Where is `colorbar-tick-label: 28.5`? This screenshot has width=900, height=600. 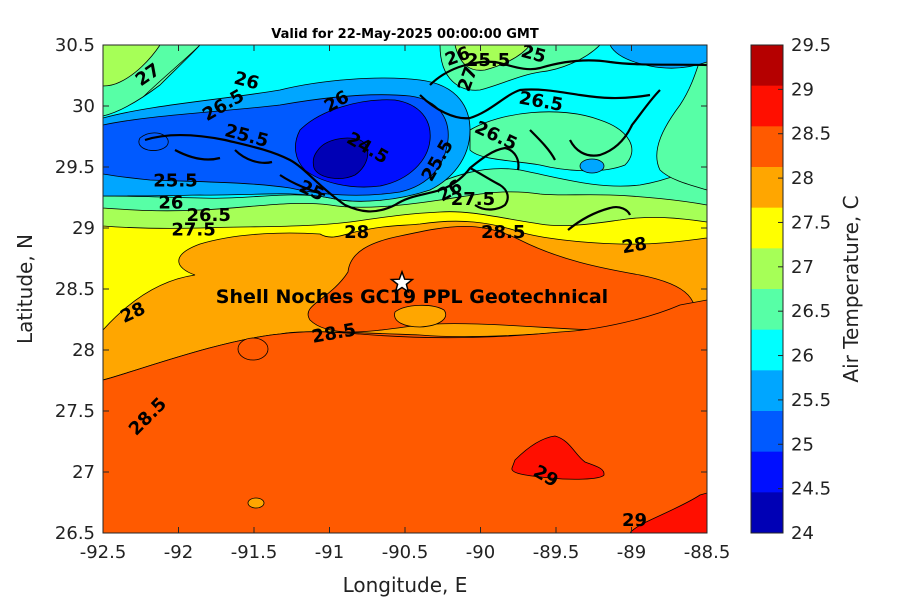 colorbar-tick-label: 28.5 is located at coordinates (811, 134).